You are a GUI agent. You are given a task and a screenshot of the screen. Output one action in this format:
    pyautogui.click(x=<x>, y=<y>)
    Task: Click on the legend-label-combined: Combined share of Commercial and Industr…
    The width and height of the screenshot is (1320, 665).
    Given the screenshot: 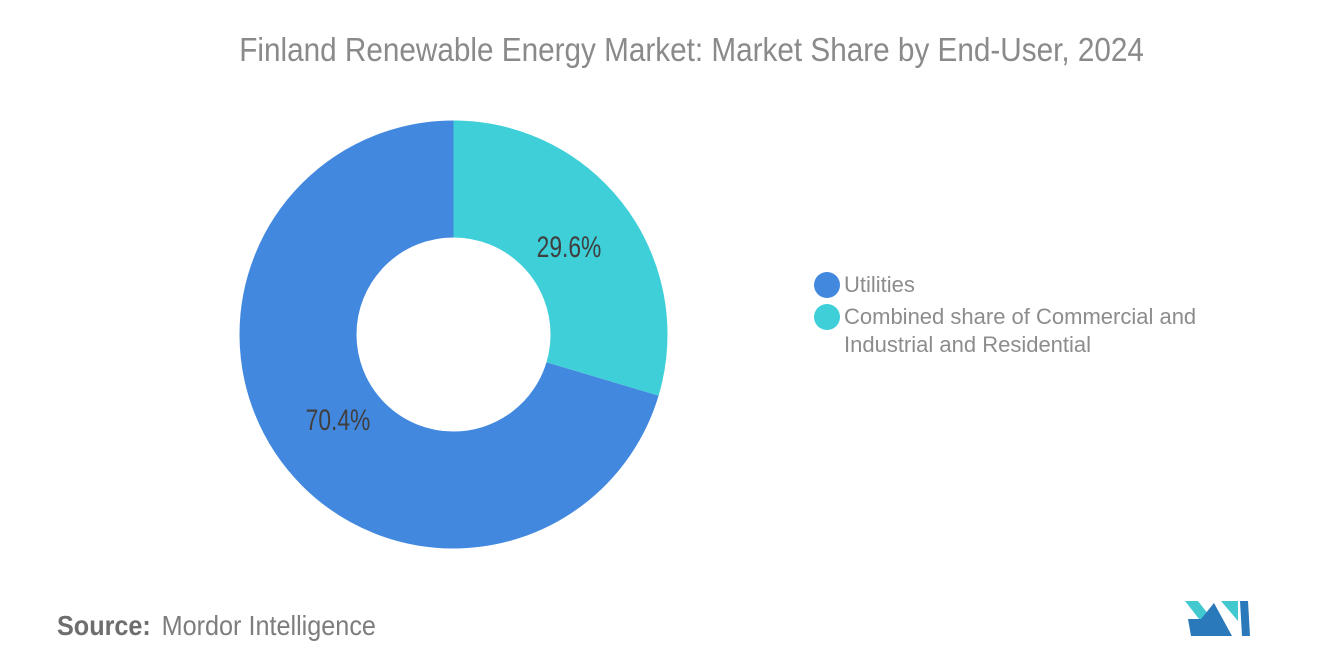 What is the action you would take?
    pyautogui.click(x=1020, y=330)
    